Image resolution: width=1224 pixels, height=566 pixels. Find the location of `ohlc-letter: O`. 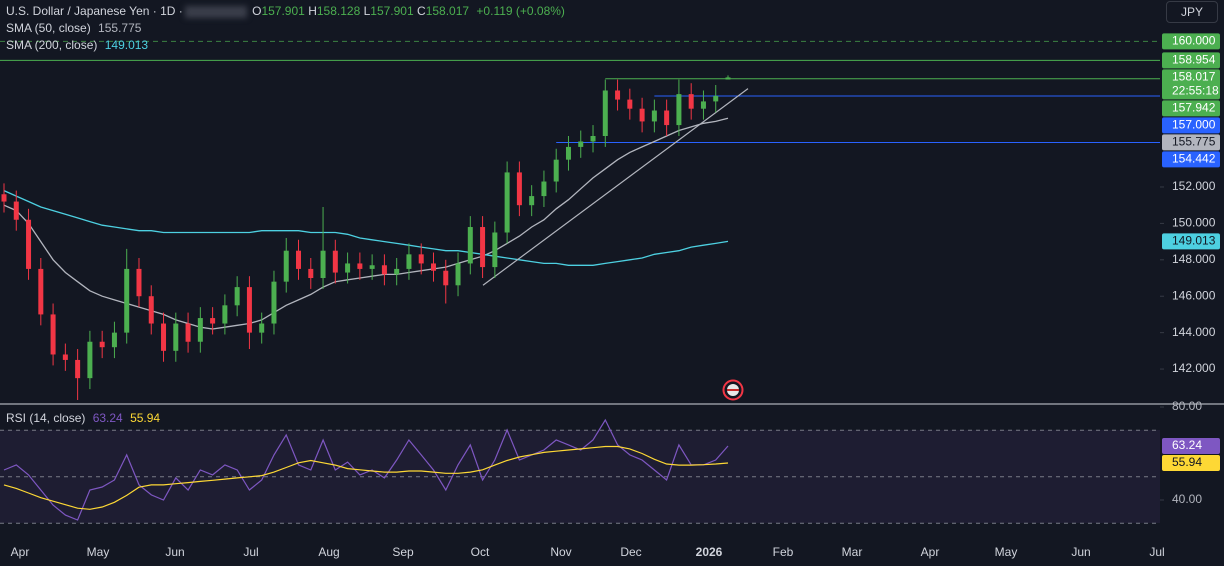

ohlc-letter: O is located at coordinates (257, 11).